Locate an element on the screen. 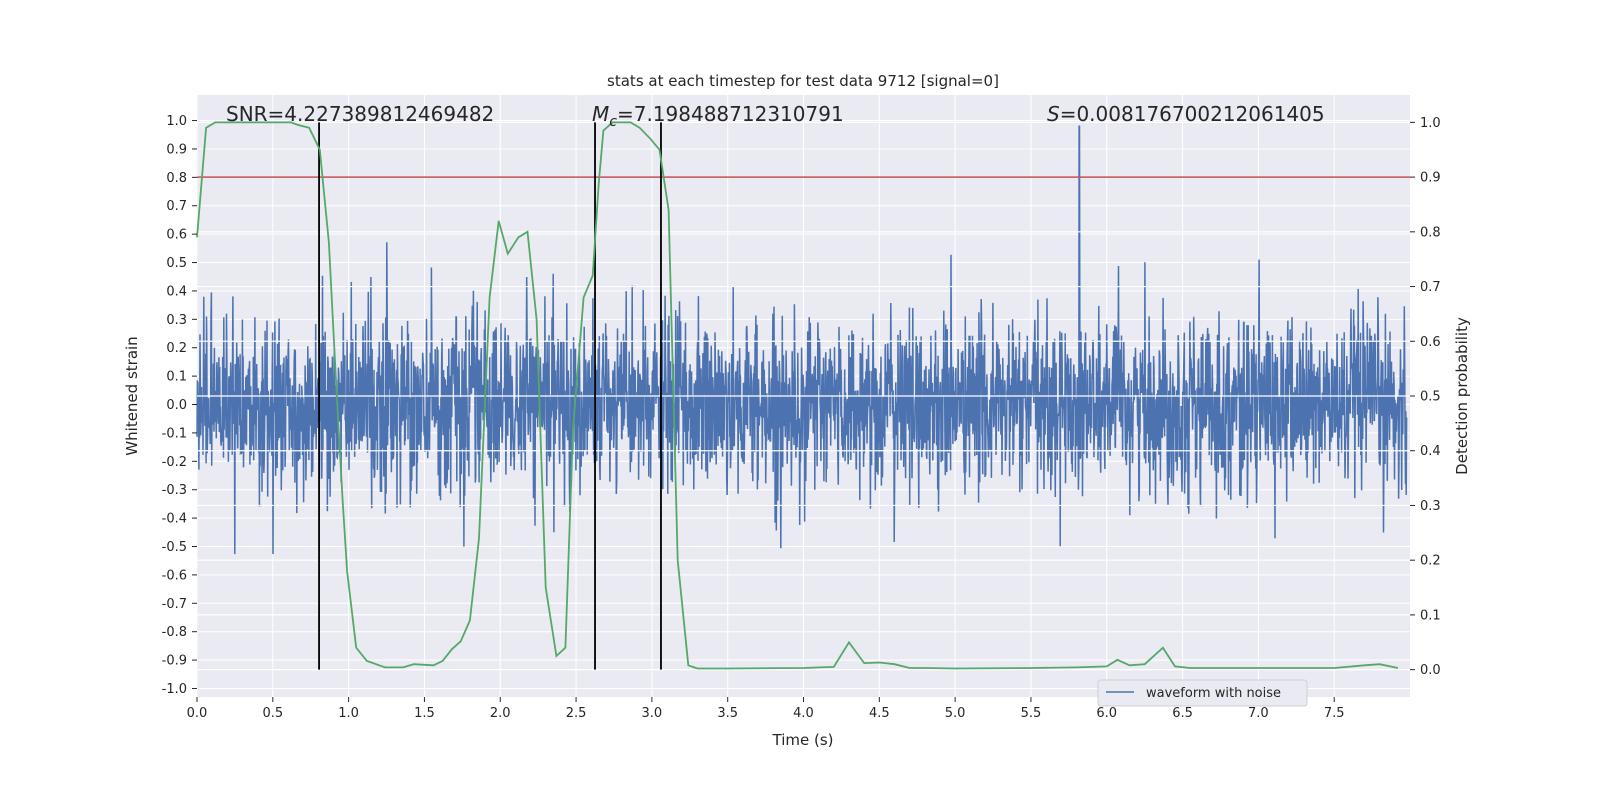 This screenshot has height=800, width=1600. y-tick-label: 0.6 is located at coordinates (176, 235).